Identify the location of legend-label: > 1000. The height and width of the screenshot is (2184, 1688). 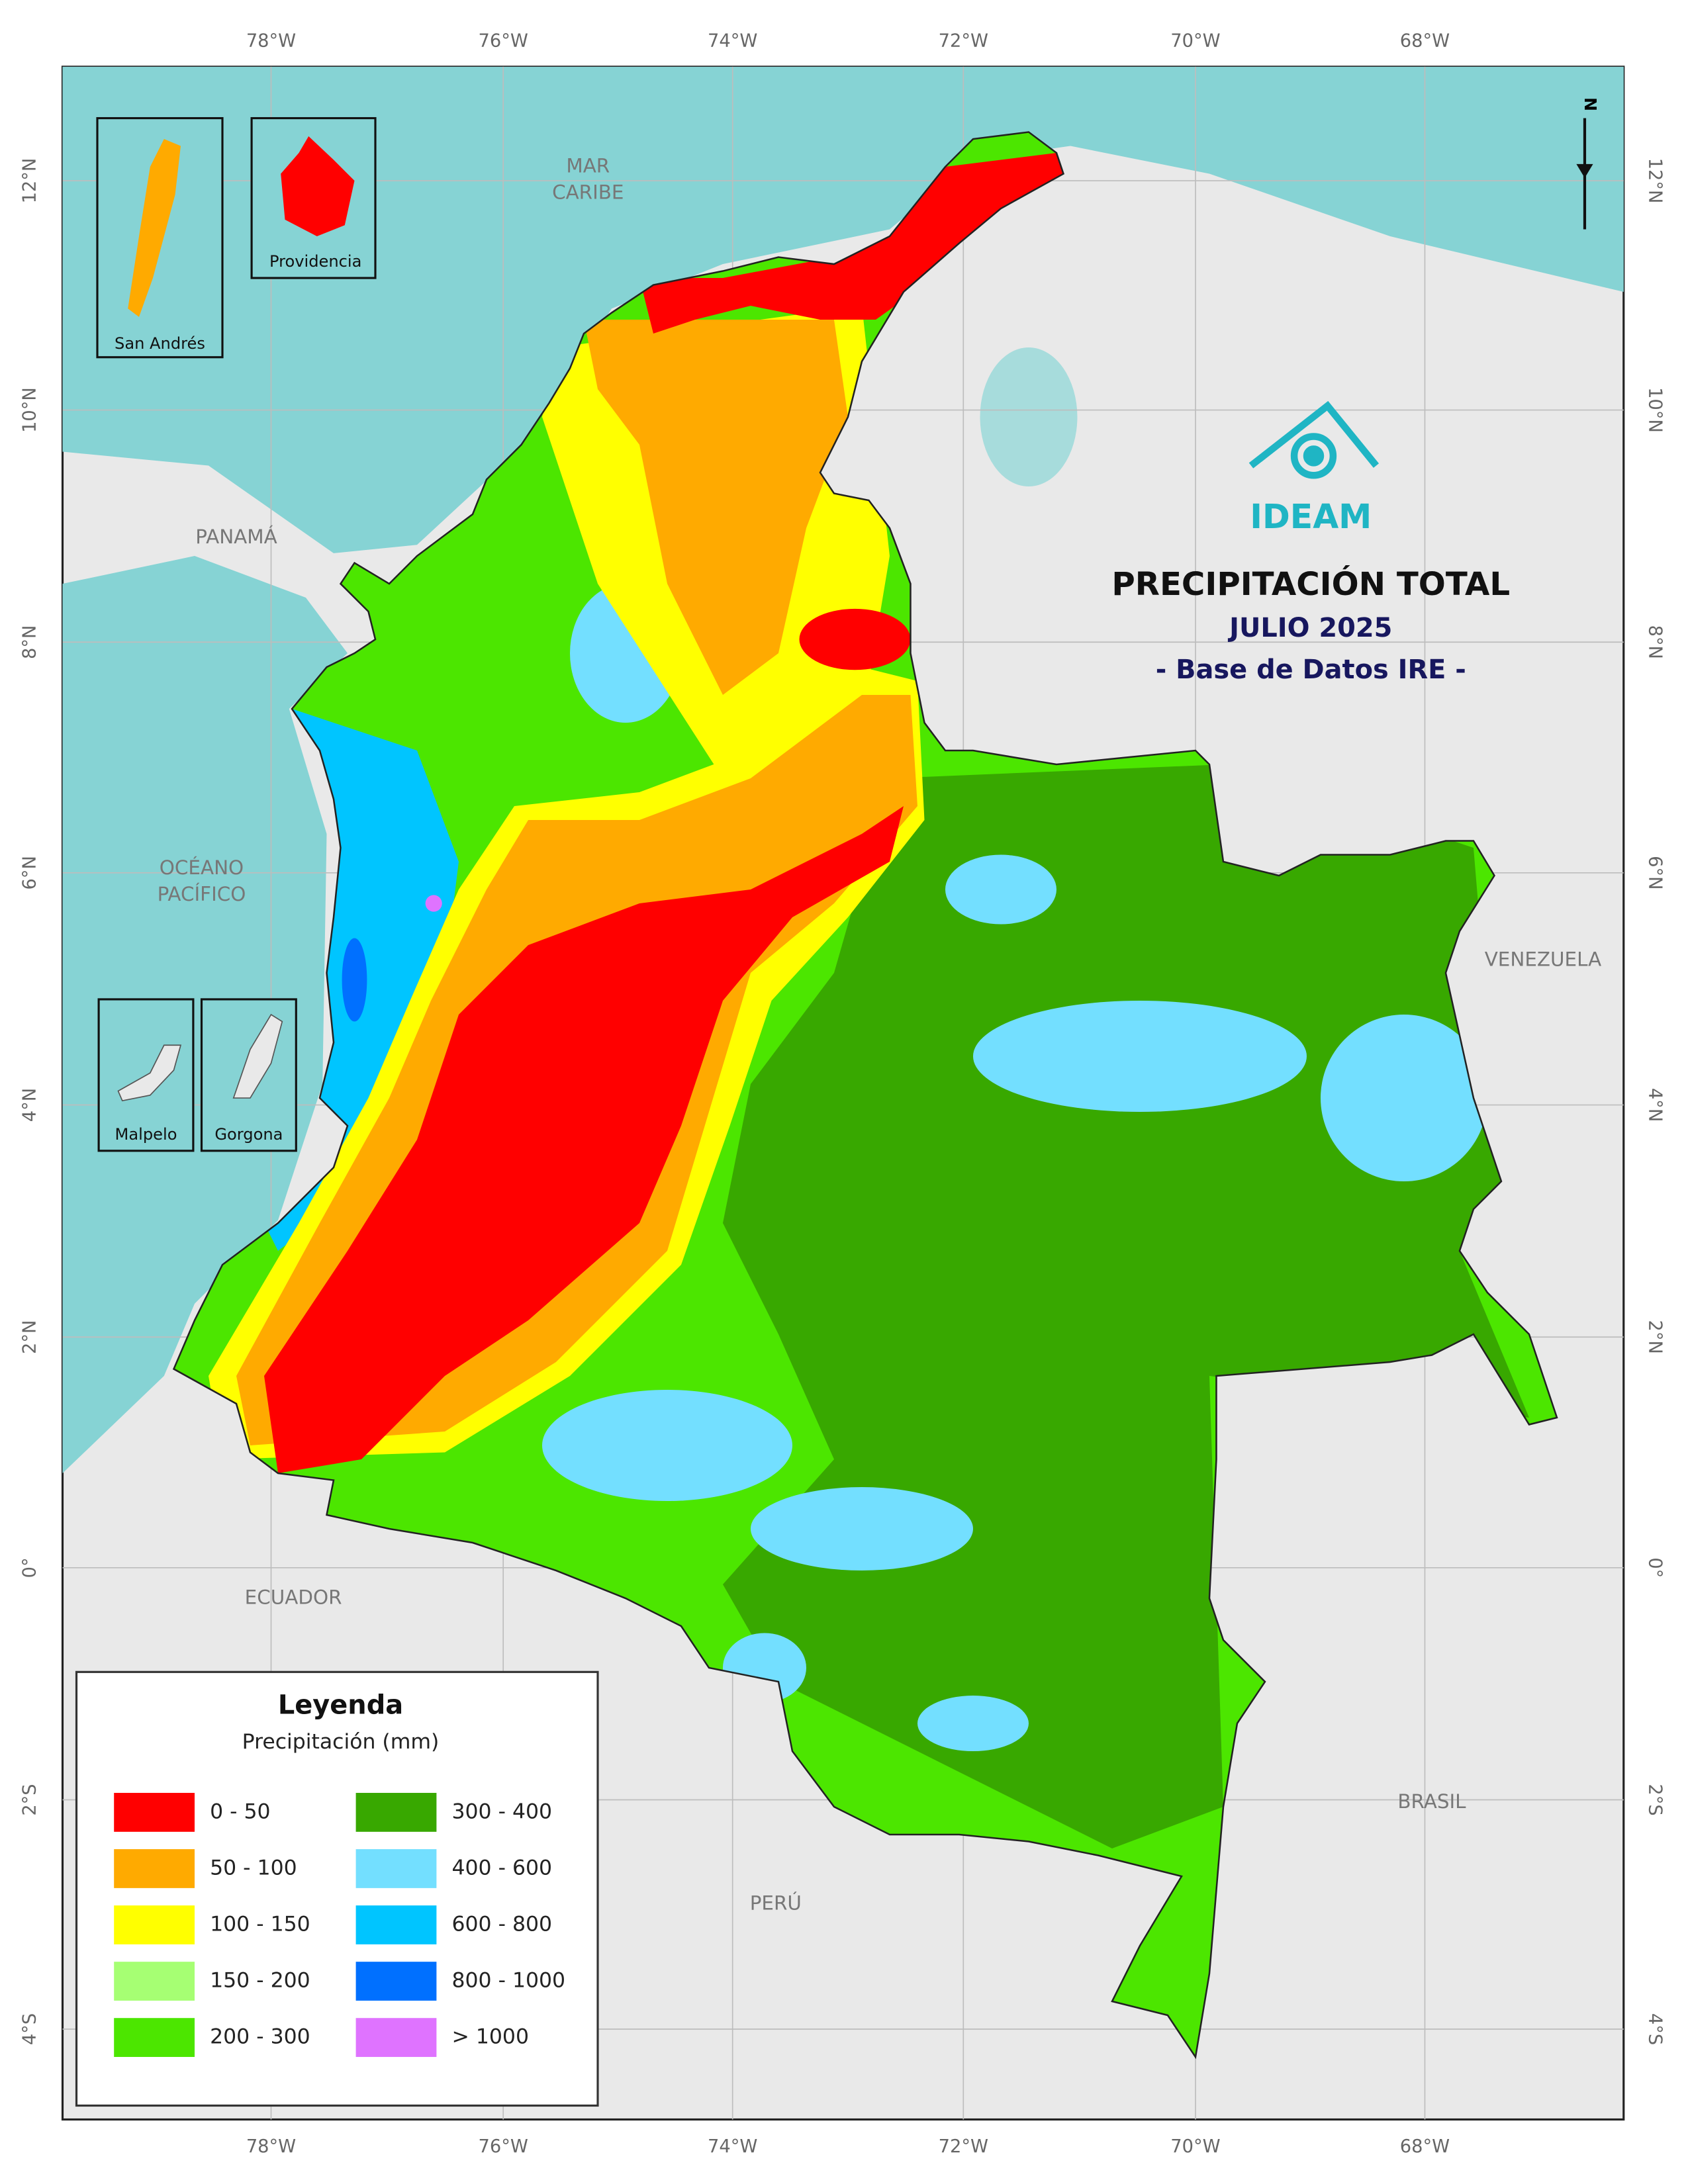
(490, 2037).